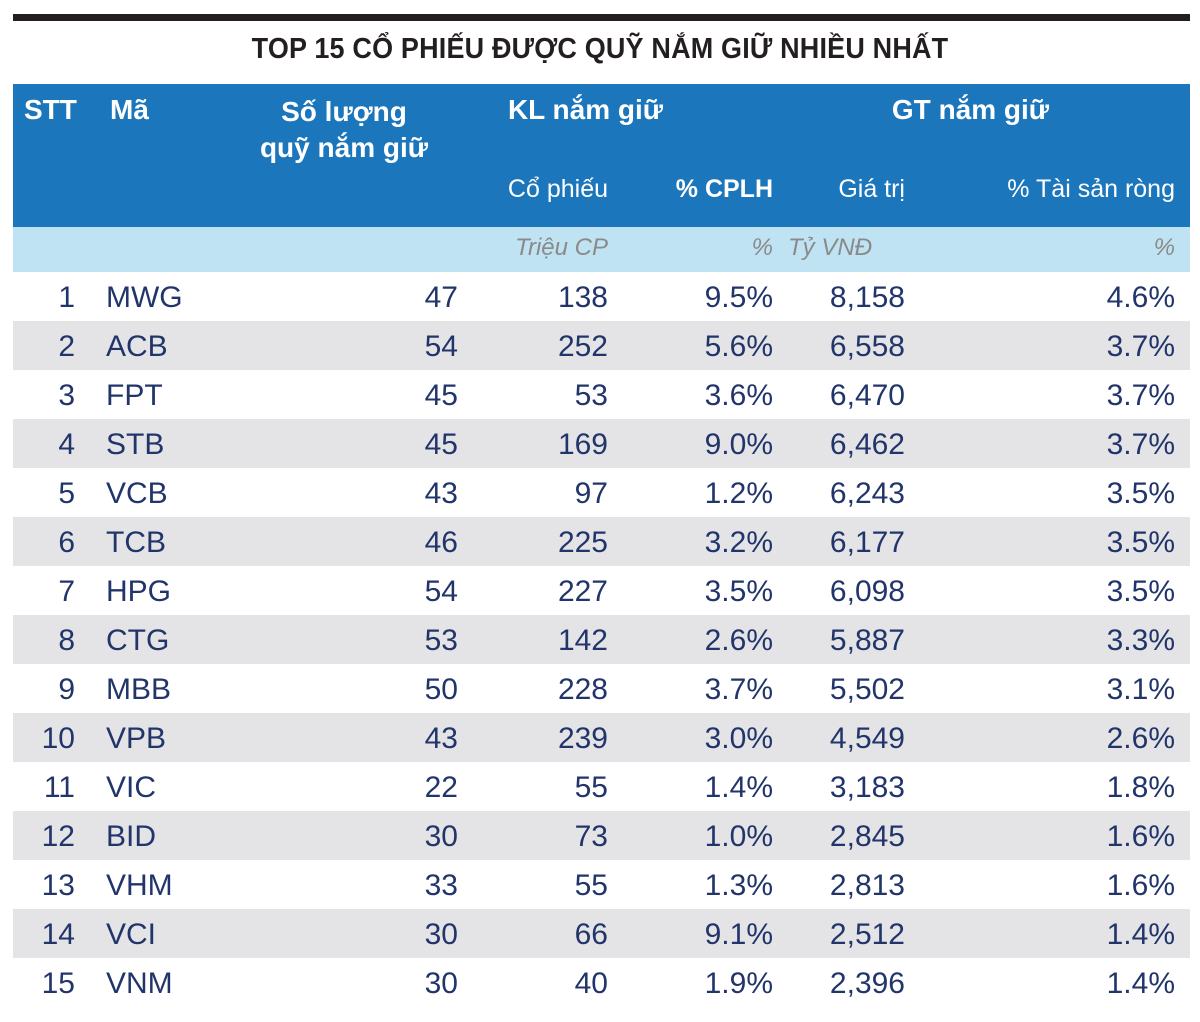 The image size is (1200, 1022). I want to click on table-row: 8 CTG 53 142 2.6% 5,887 3.3%, so click(601, 639).